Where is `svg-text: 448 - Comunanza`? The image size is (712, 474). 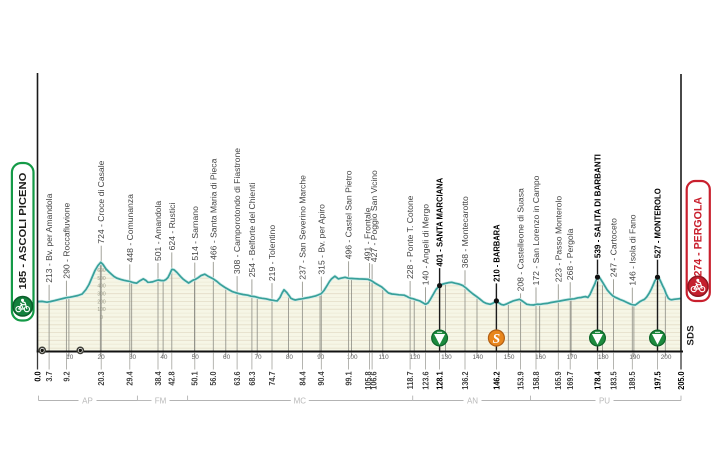 svg-text: 448 - Comunanza is located at coordinates (130, 228).